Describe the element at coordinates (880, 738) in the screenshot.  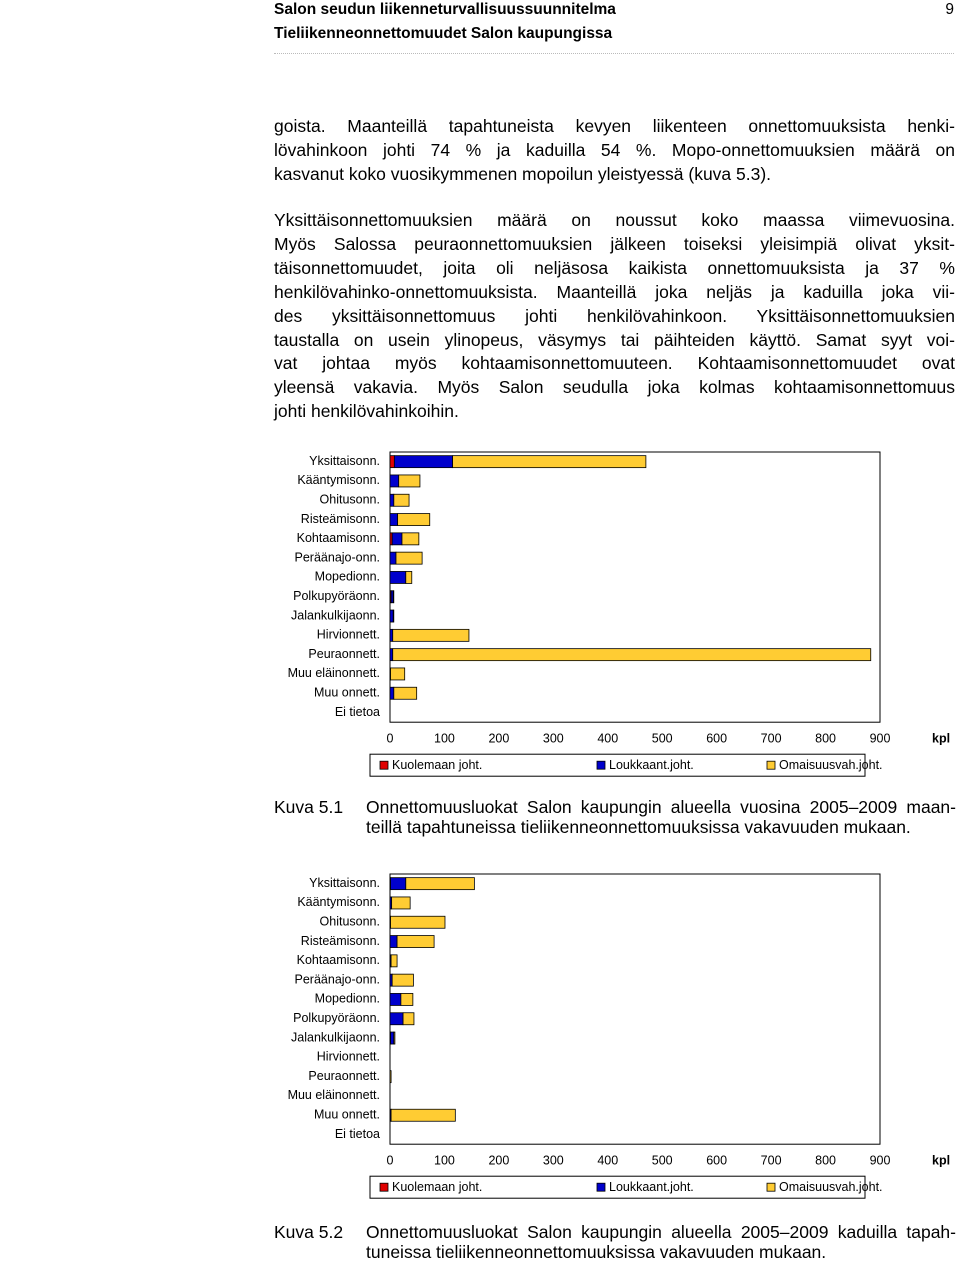
I see `x-tick-label: 900` at that location.